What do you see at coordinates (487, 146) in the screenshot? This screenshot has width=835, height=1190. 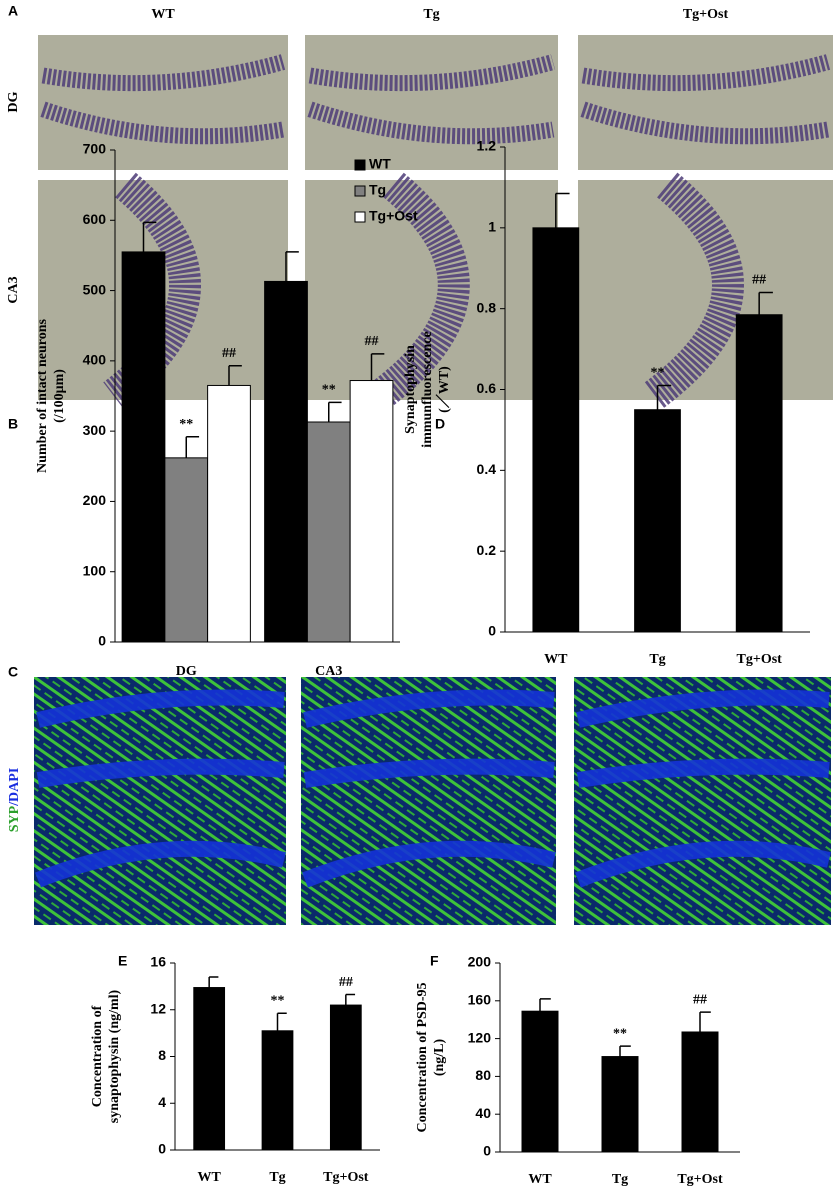 I see `y-tick-label: 1.2` at bounding box center [487, 146].